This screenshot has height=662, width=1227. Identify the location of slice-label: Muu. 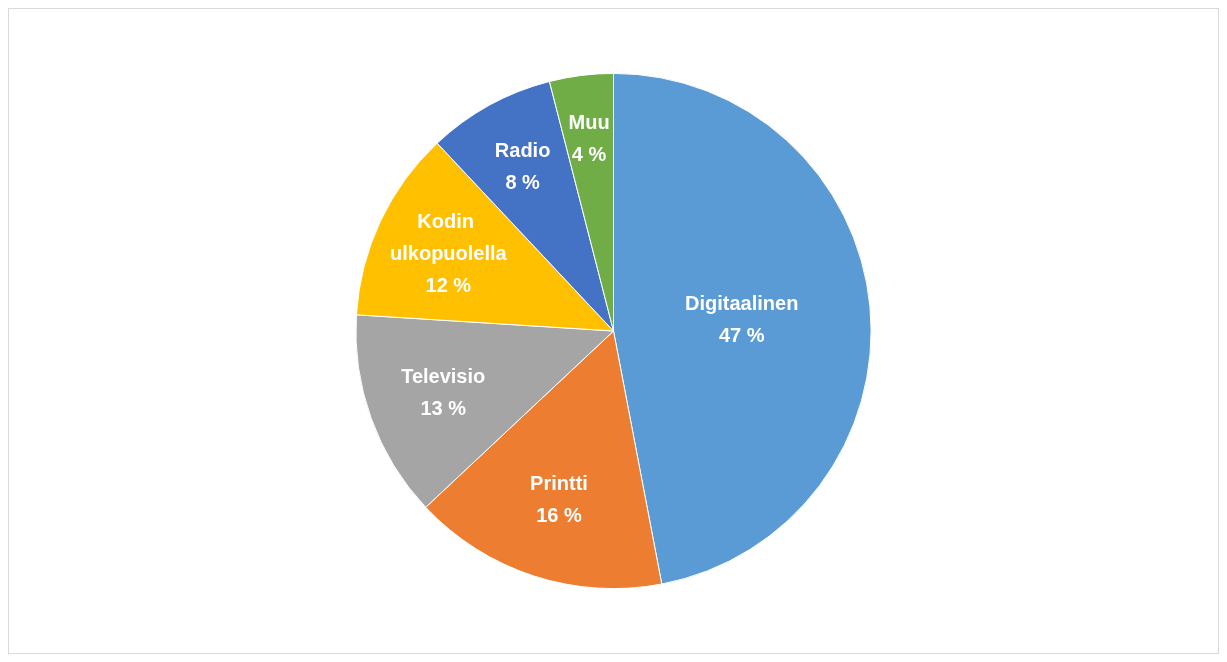
(589, 121).